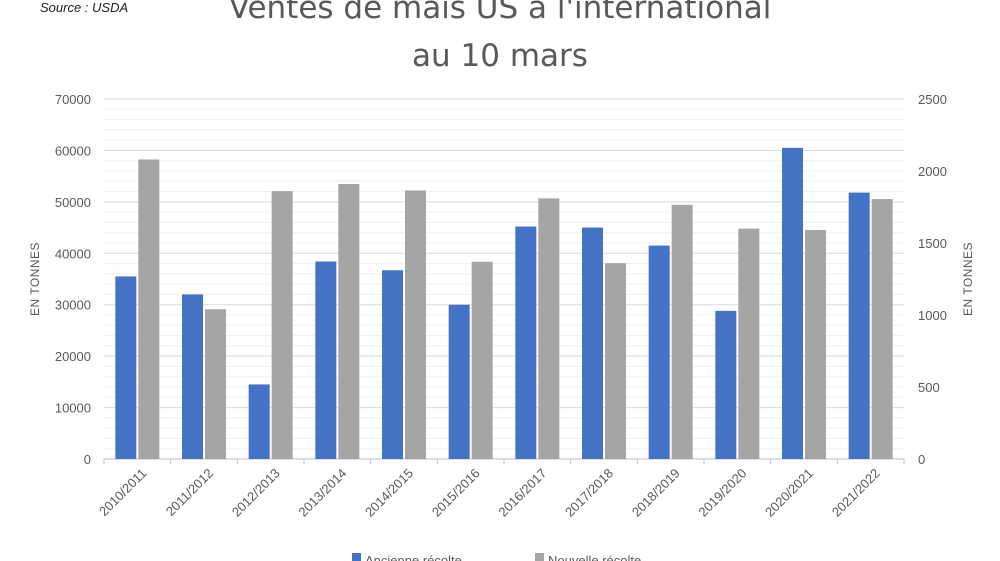 This screenshot has height=561, width=1000. Describe the element at coordinates (589, 493) in the screenshot. I see `x-tick-label: 2017/2018` at that location.